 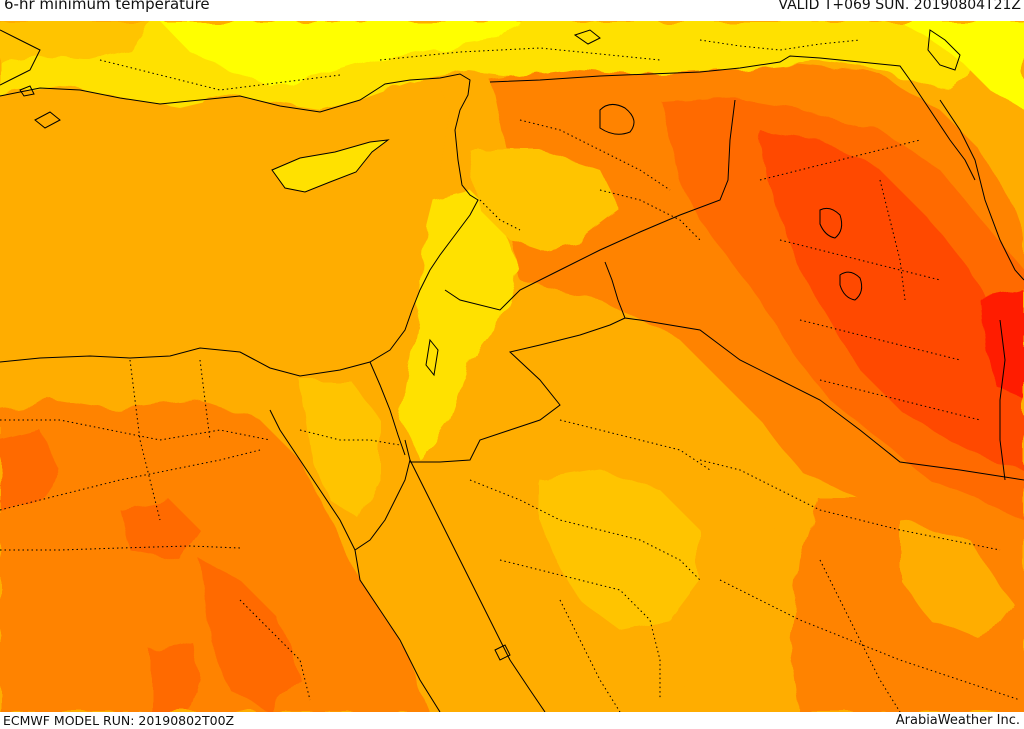 What do you see at coordinates (340, 450) in the screenshot?
I see `band-sinai-gold` at bounding box center [340, 450].